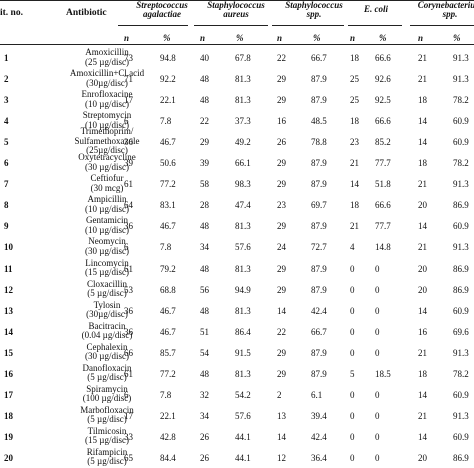  Describe the element at coordinates (243, 142) in the screenshot. I see `cell-pct: 49.2` at that location.